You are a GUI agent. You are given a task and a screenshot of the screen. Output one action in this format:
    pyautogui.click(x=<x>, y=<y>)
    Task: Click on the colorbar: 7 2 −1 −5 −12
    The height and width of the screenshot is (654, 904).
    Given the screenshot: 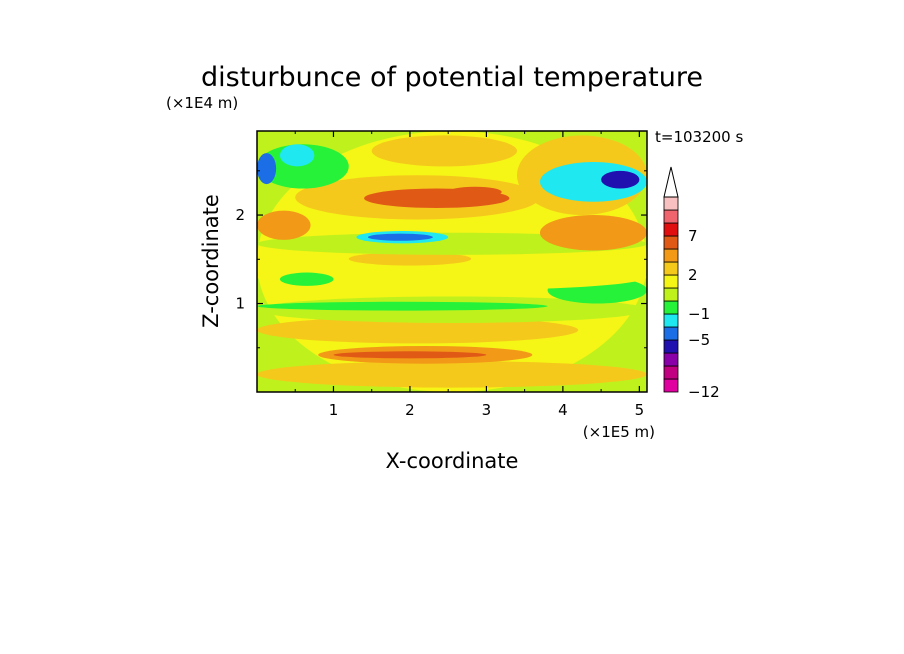 What is the action you would take?
    pyautogui.click(x=691, y=283)
    